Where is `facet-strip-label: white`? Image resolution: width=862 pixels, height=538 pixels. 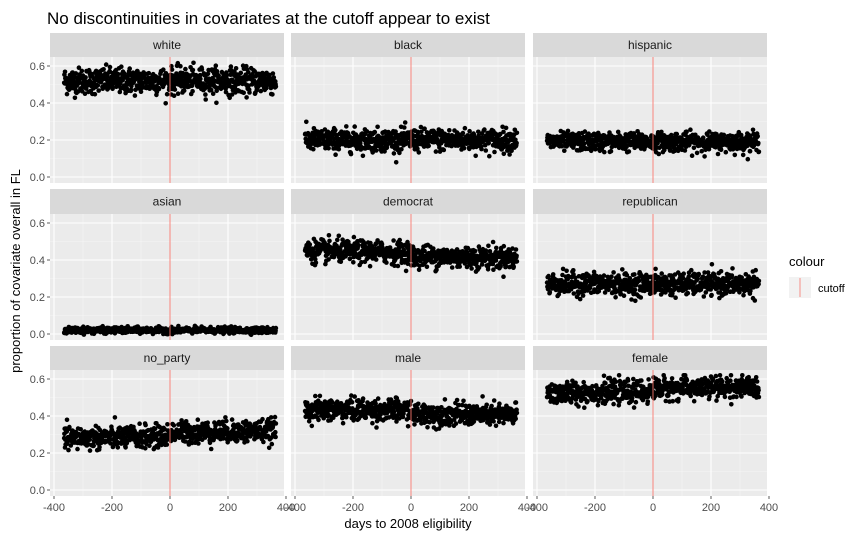 facet-strip-label: white is located at coordinates (166, 45).